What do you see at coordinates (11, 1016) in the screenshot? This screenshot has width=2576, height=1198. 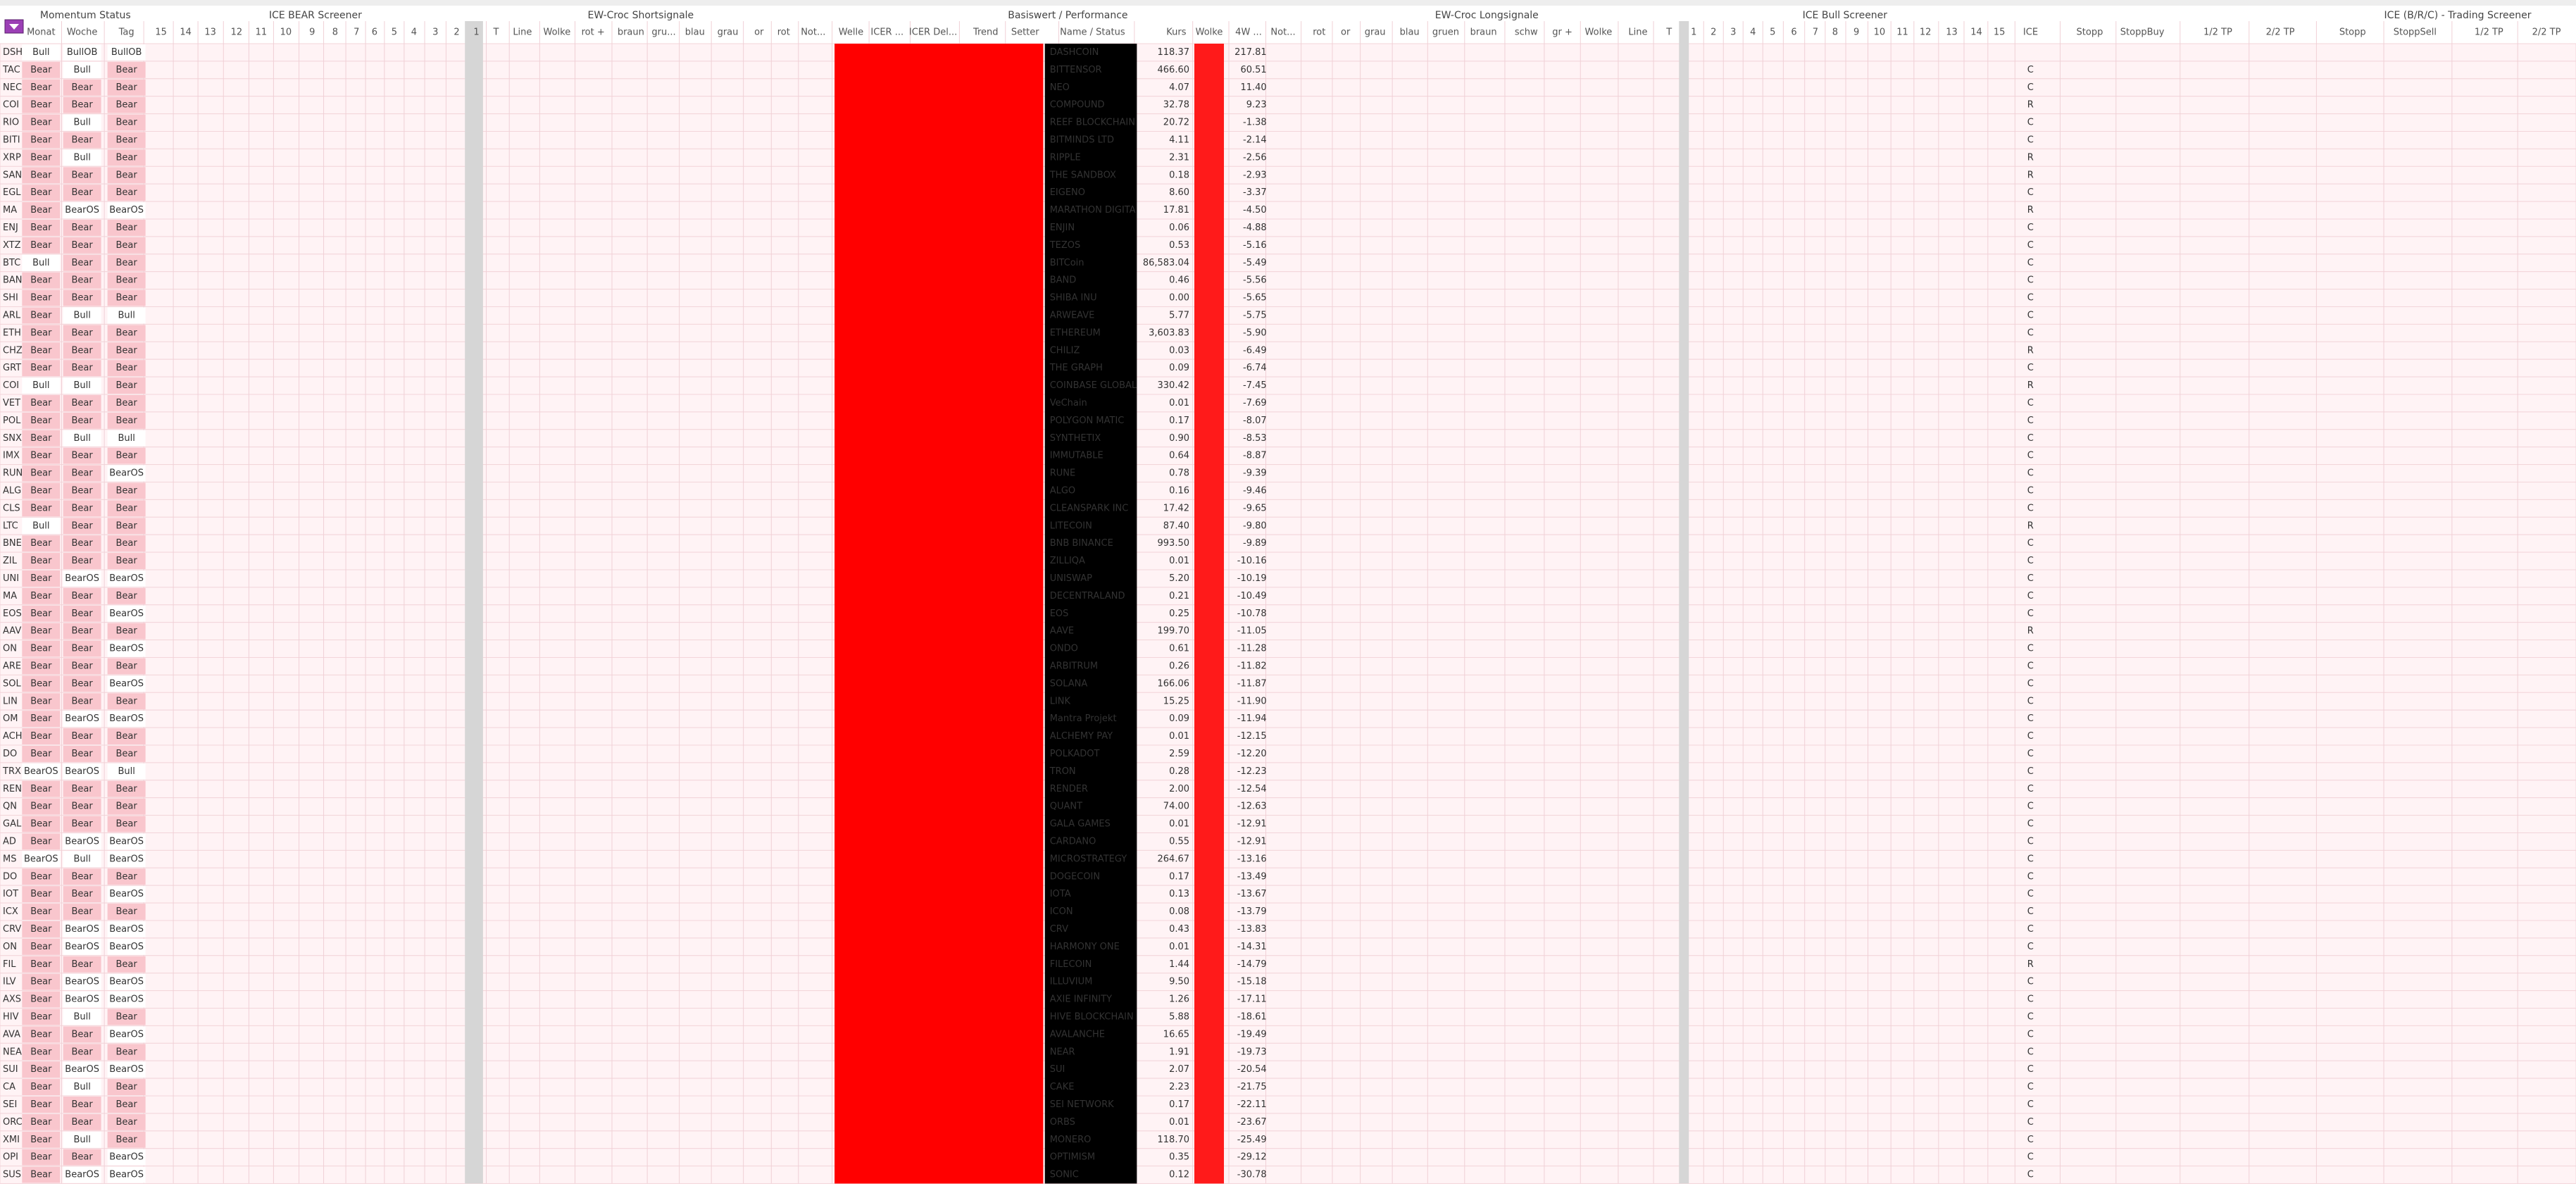 I see `ticker: HIV` at bounding box center [11, 1016].